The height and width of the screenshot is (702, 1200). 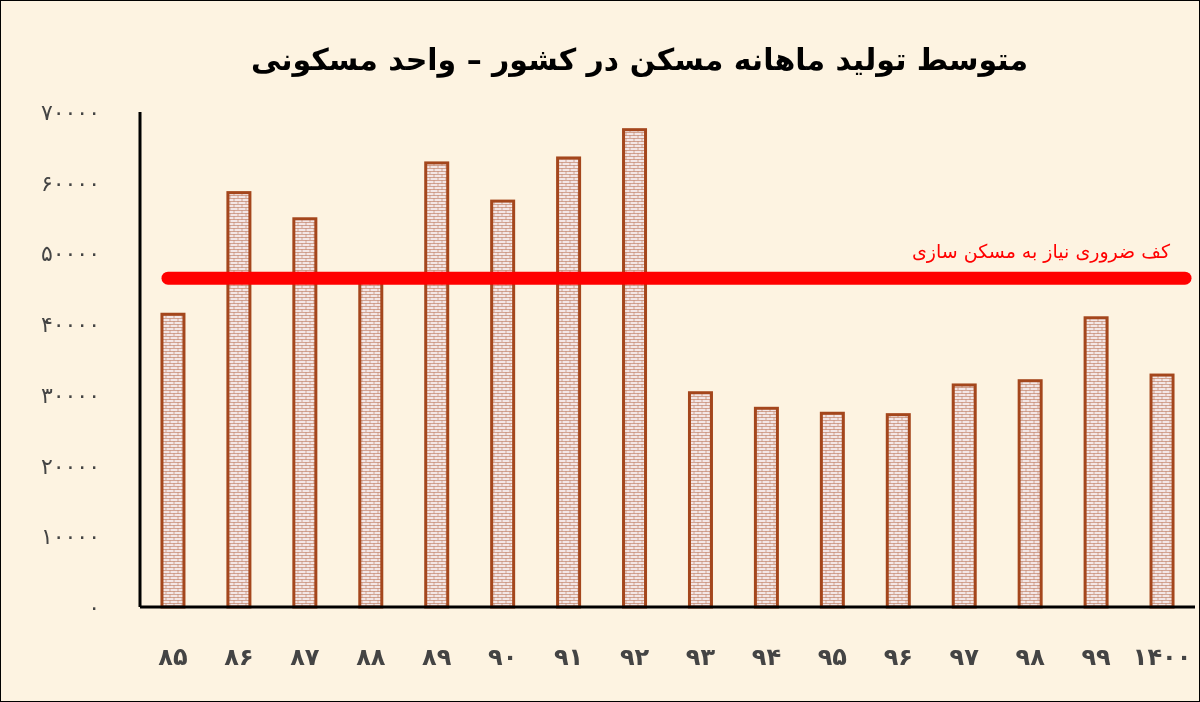 What do you see at coordinates (1041, 252) in the screenshot?
I see `ref-line-label: کف ضروری نیاز به مسکن سازی` at bounding box center [1041, 252].